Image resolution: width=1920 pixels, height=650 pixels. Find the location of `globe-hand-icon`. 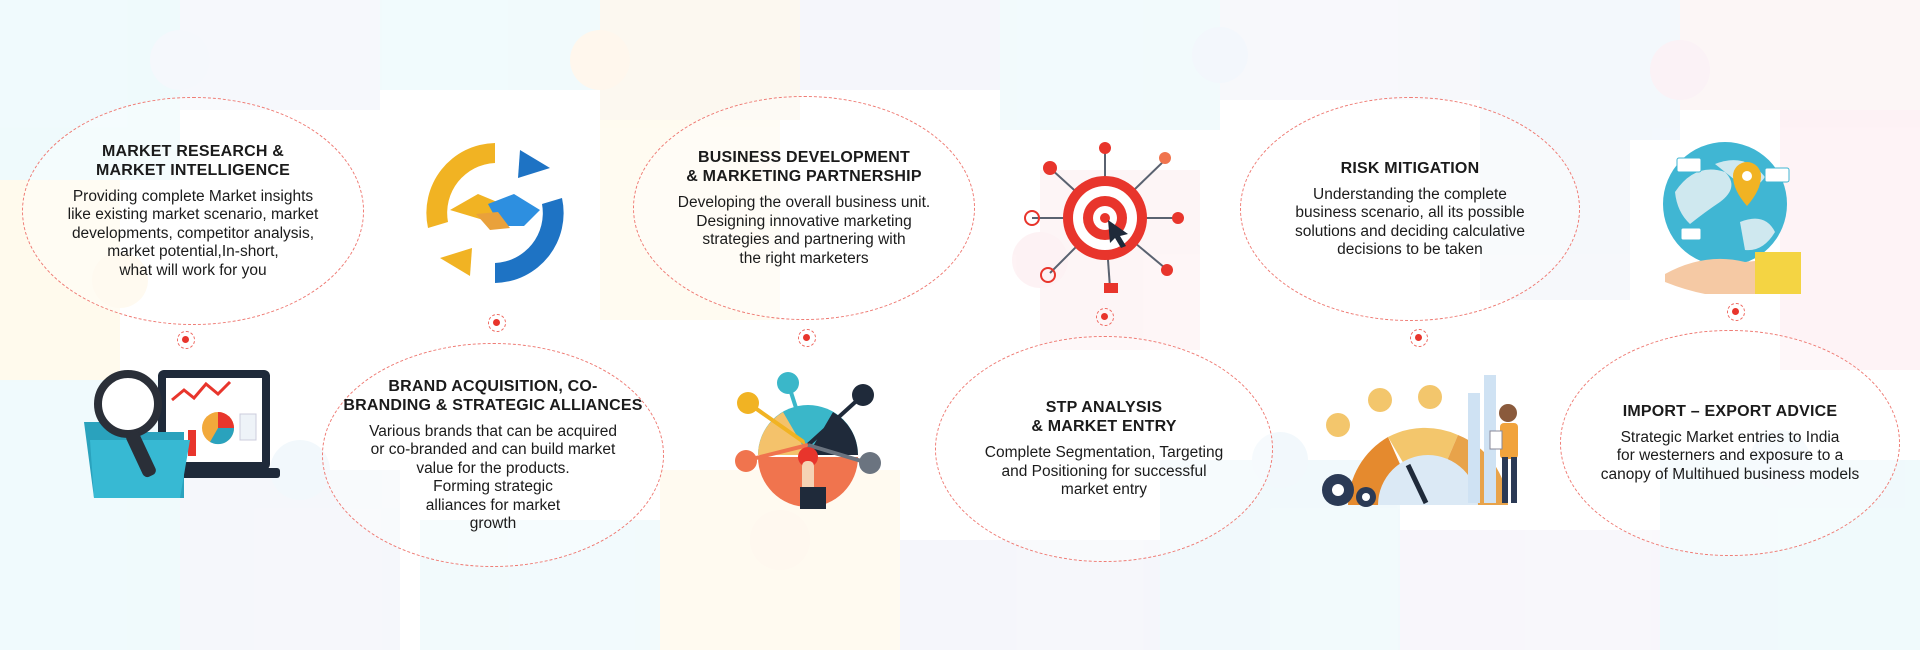

globe-hand-icon is located at coordinates (1732, 218).